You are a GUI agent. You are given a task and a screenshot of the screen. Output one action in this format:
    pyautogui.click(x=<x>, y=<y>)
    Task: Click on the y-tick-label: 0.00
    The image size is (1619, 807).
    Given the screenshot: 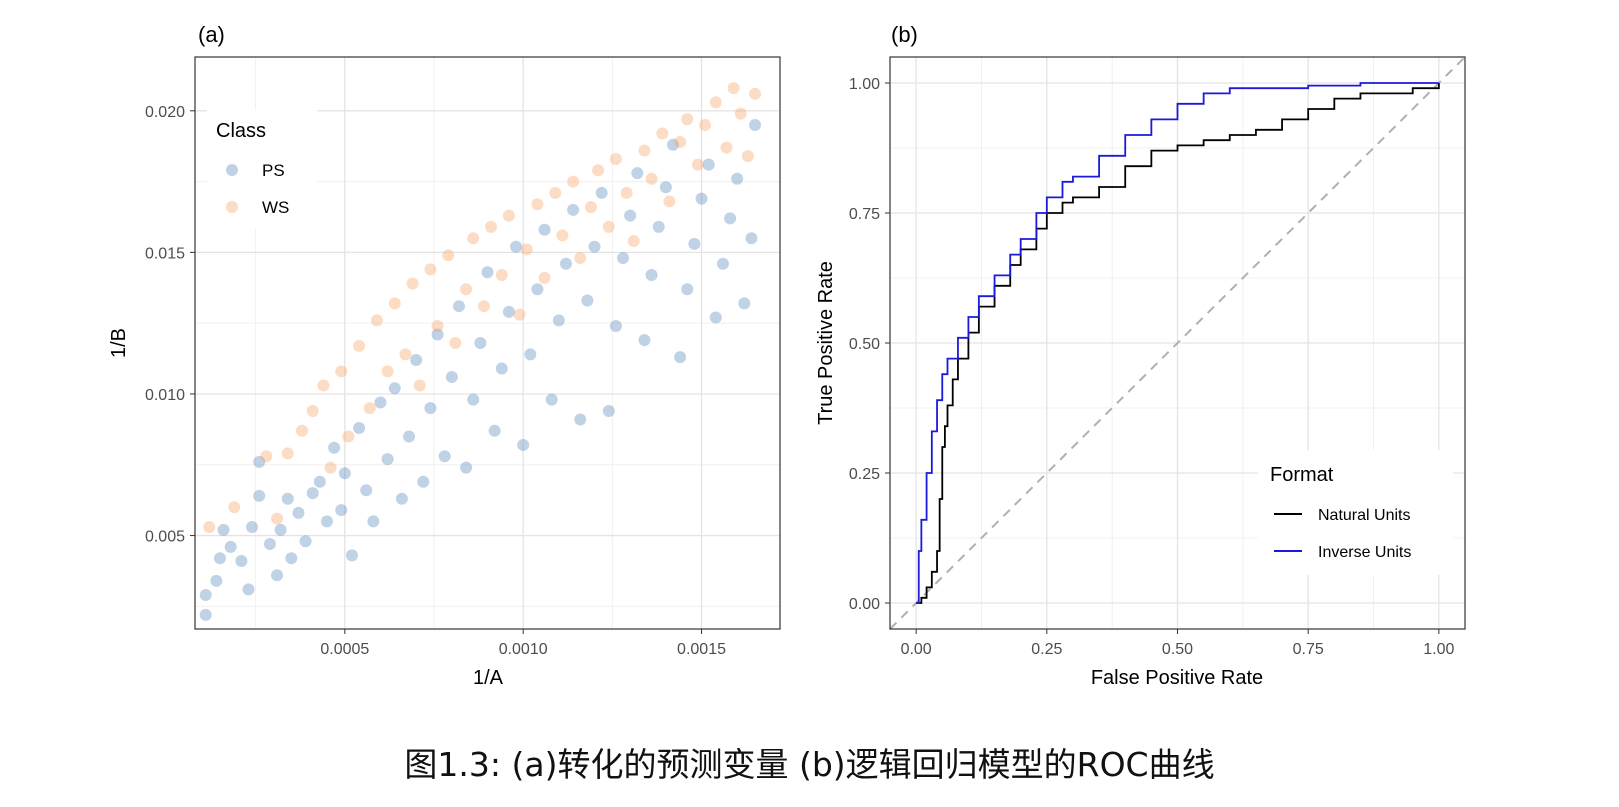 What is the action you would take?
    pyautogui.click(x=864, y=604)
    